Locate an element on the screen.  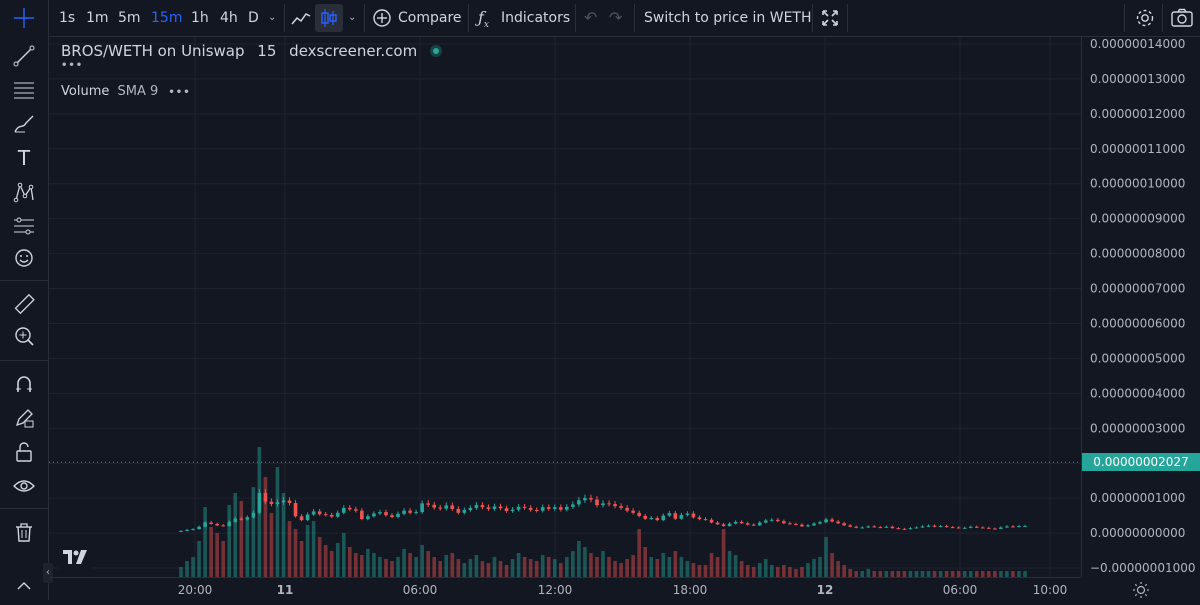
more-tools-chevron-icon is located at coordinates (24, 586).